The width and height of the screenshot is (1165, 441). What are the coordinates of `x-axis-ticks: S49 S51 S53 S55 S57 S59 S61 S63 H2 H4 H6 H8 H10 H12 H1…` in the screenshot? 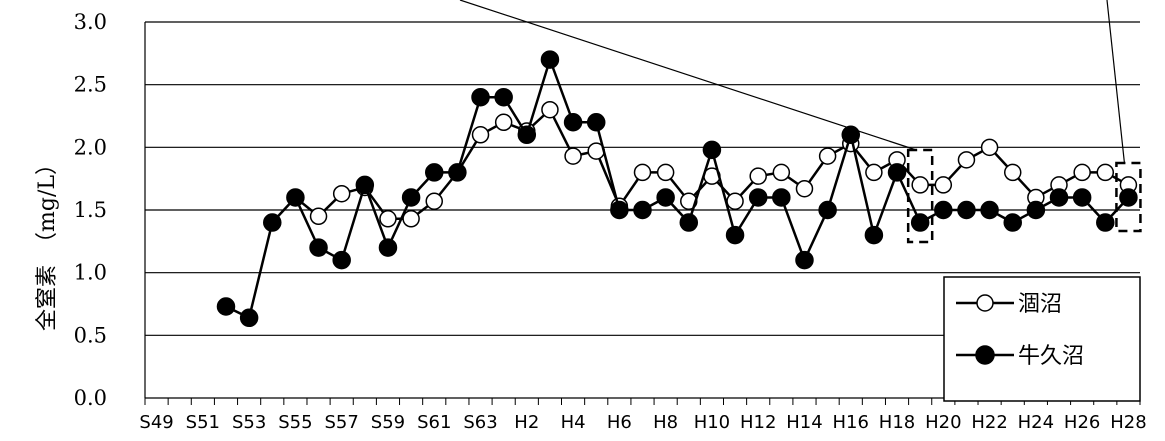 It's located at (643, 415).